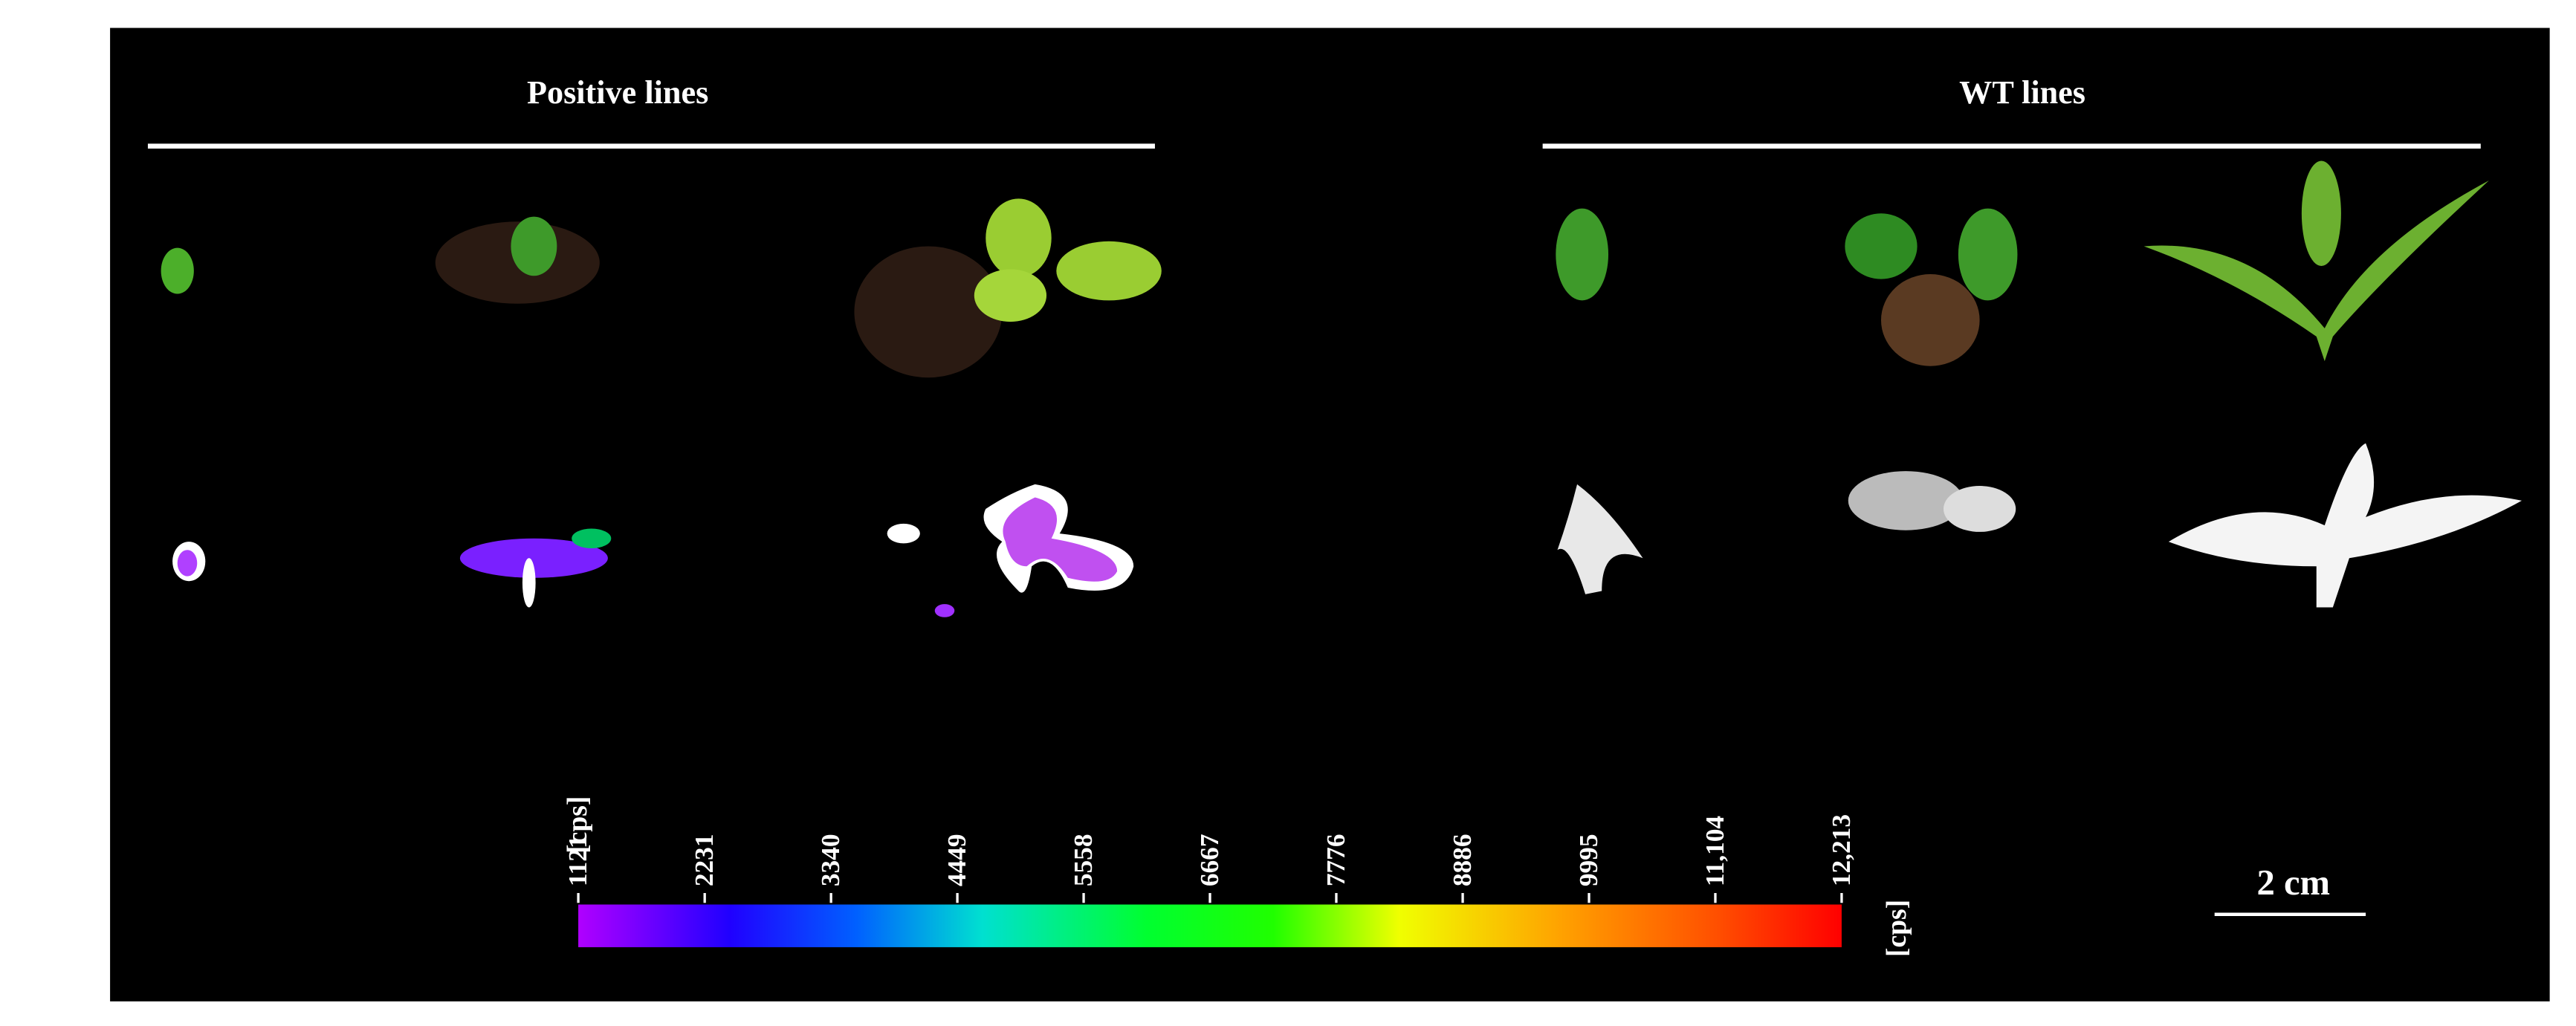 This screenshot has height=1026, width=2576. Describe the element at coordinates (1083, 860) in the screenshot. I see `colorbar-tick-label: 5558` at that location.